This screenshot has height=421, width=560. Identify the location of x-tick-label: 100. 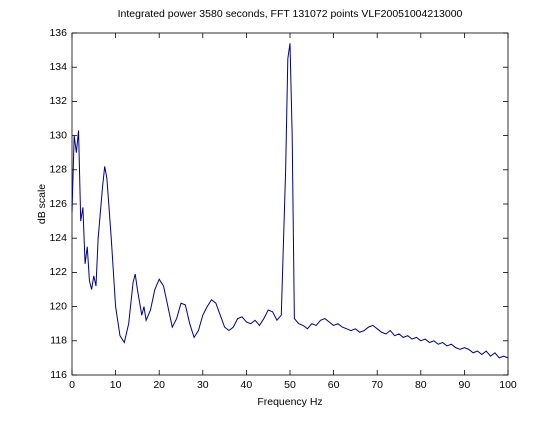
(508, 385).